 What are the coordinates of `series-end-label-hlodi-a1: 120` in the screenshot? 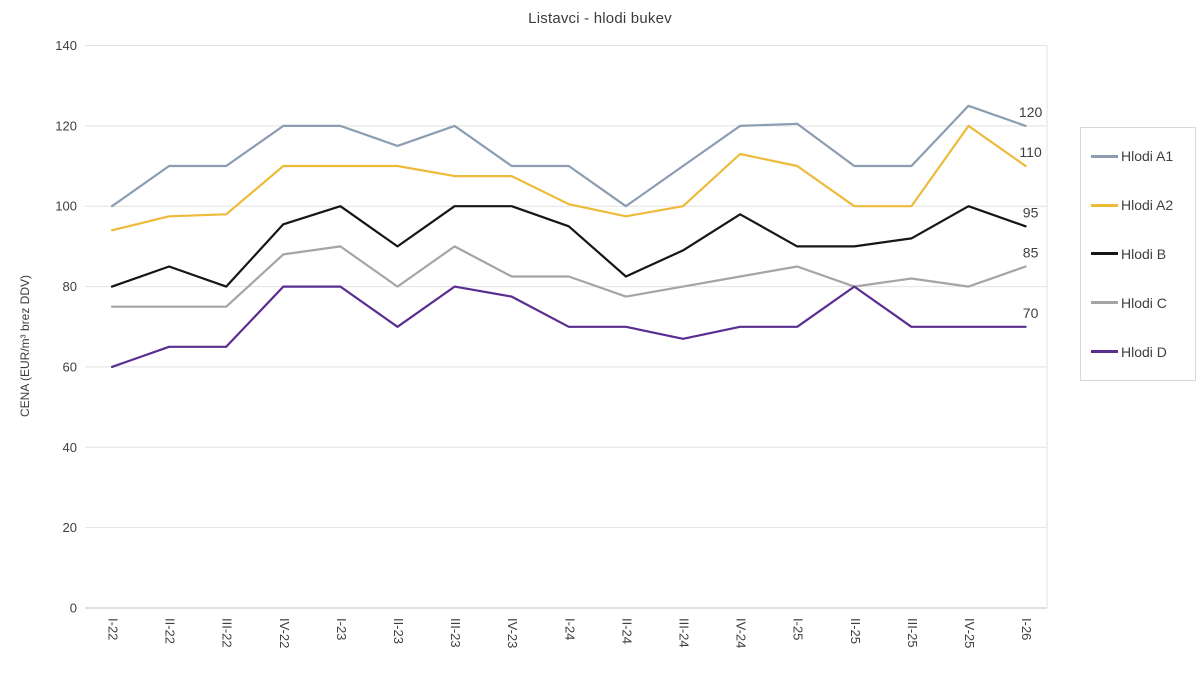 It's located at (1031, 112).